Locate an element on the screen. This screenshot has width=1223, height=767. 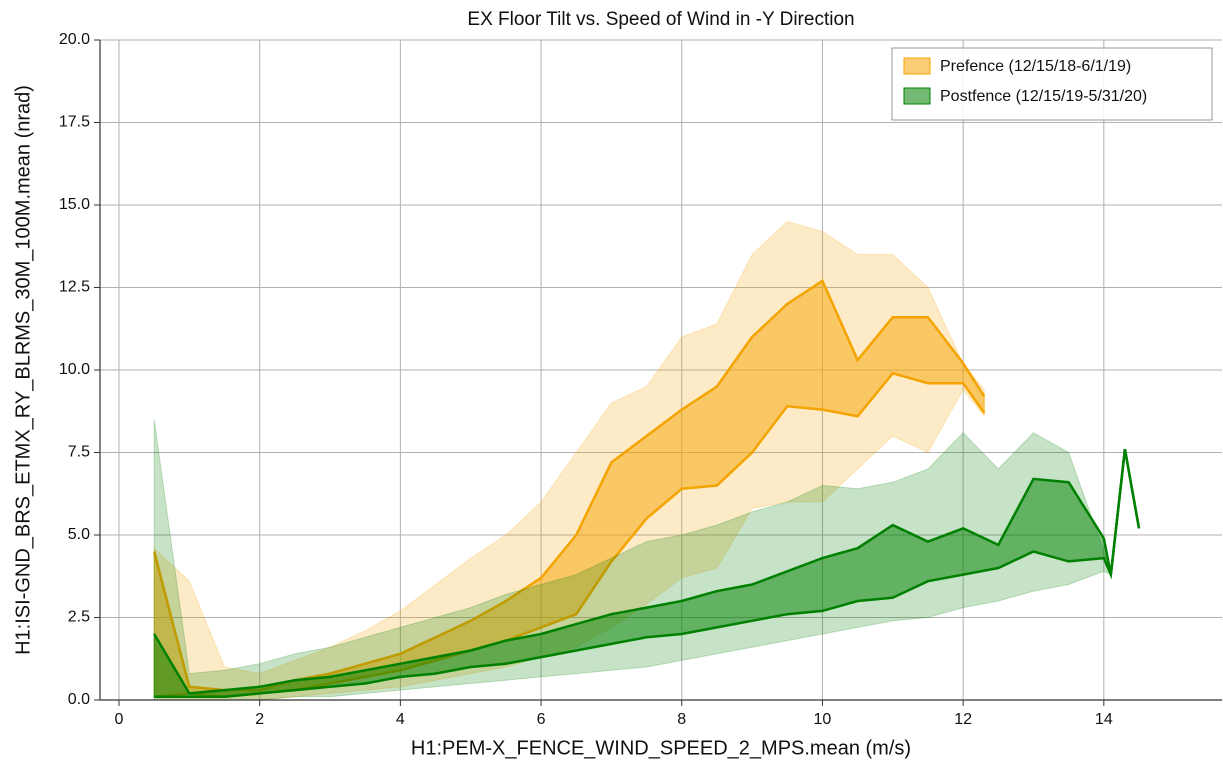
y-tick-label: 2.5 is located at coordinates (79, 617).